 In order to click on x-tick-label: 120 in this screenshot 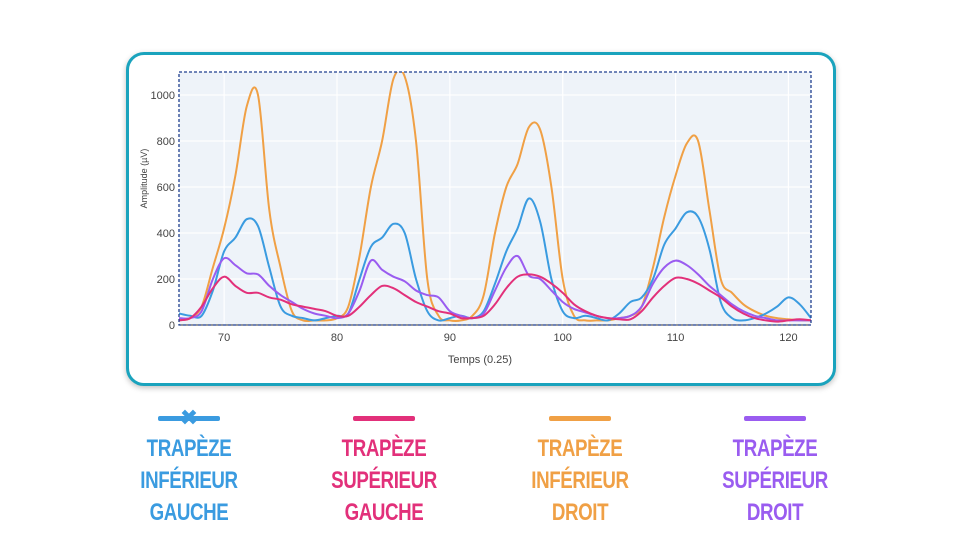, I will do `click(788, 338)`.